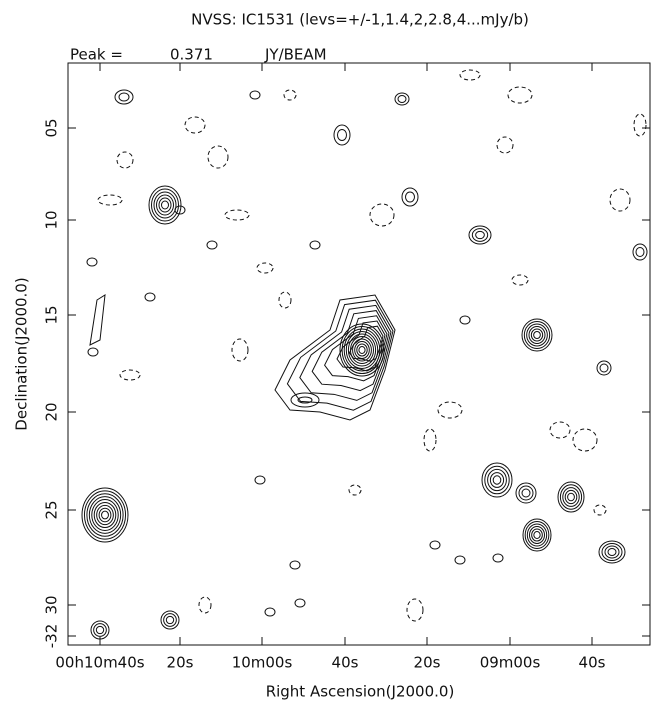 The image size is (652, 710). I want to click on y-tick-label: 30, so click(52, 604).